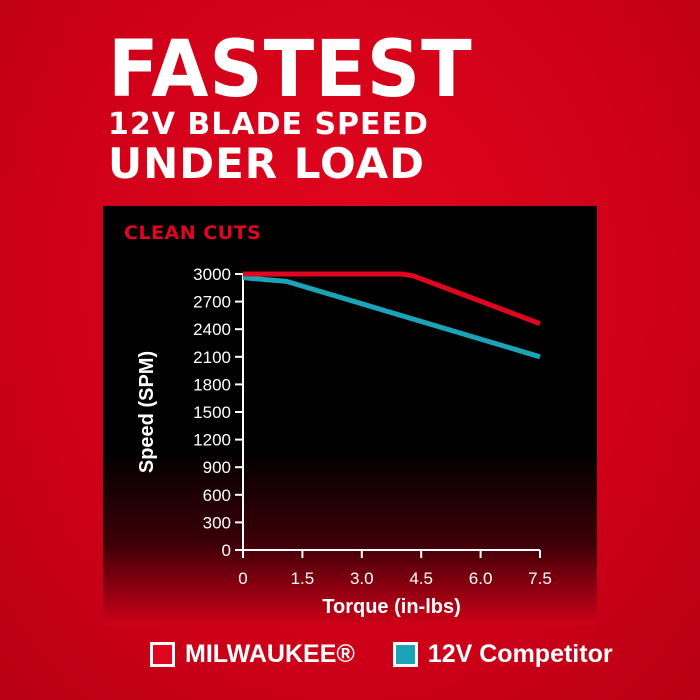  What do you see at coordinates (242, 578) in the screenshot?
I see `x-tick-label: 0` at bounding box center [242, 578].